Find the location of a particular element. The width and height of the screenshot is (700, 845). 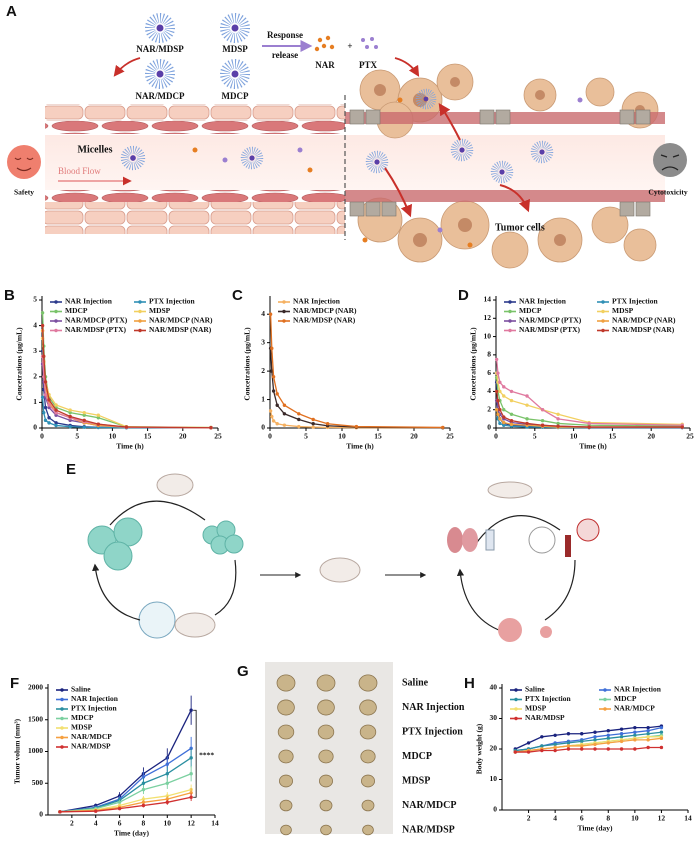

tumor-cells is located at coordinates (610, 225).